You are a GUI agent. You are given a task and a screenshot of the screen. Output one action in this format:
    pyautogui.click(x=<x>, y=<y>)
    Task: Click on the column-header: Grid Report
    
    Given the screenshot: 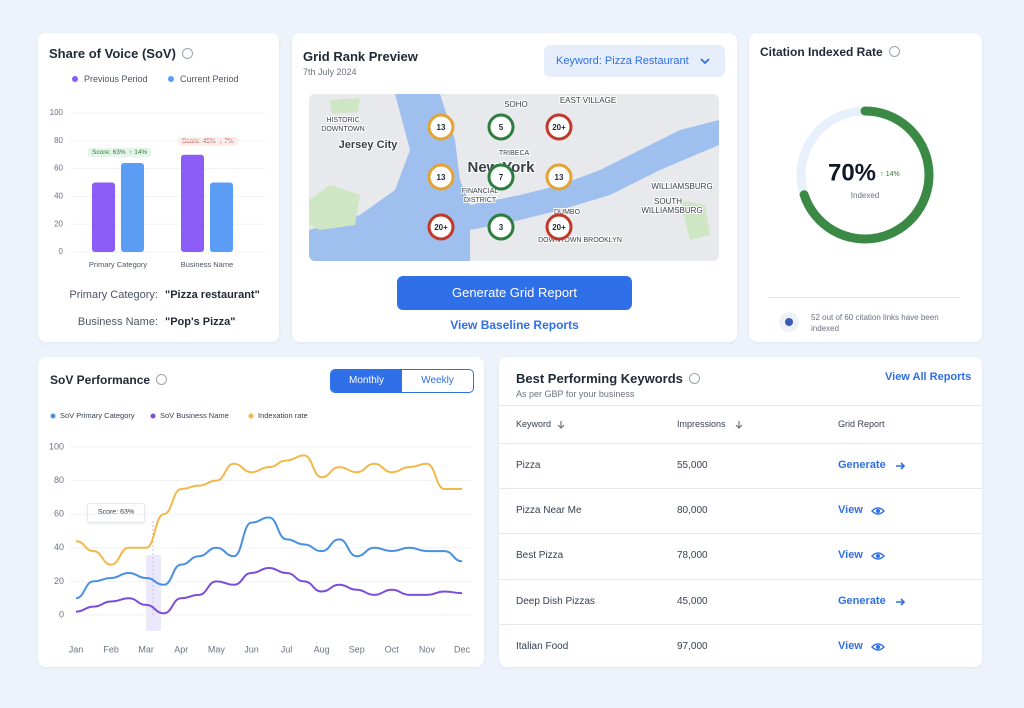 What is the action you would take?
    pyautogui.click(x=861, y=424)
    